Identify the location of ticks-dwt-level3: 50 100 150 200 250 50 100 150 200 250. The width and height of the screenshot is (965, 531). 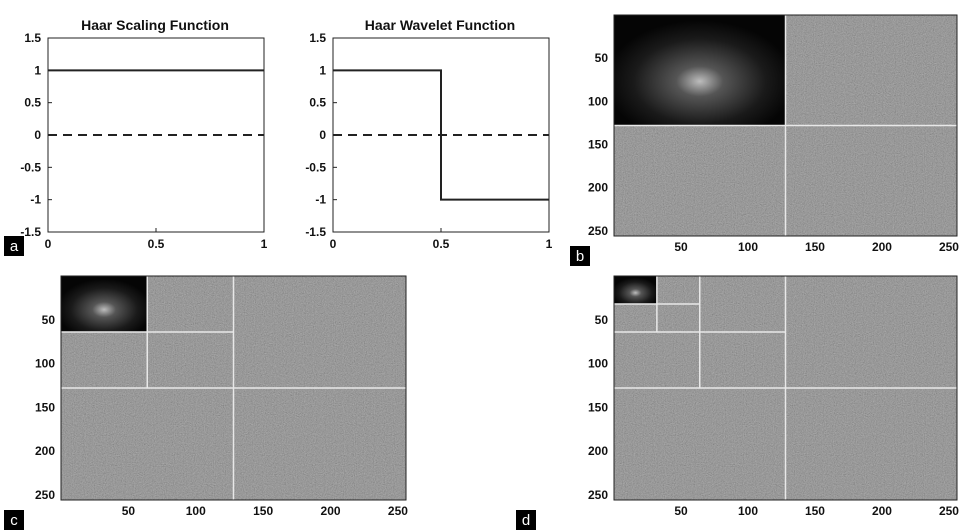
(773, 415).